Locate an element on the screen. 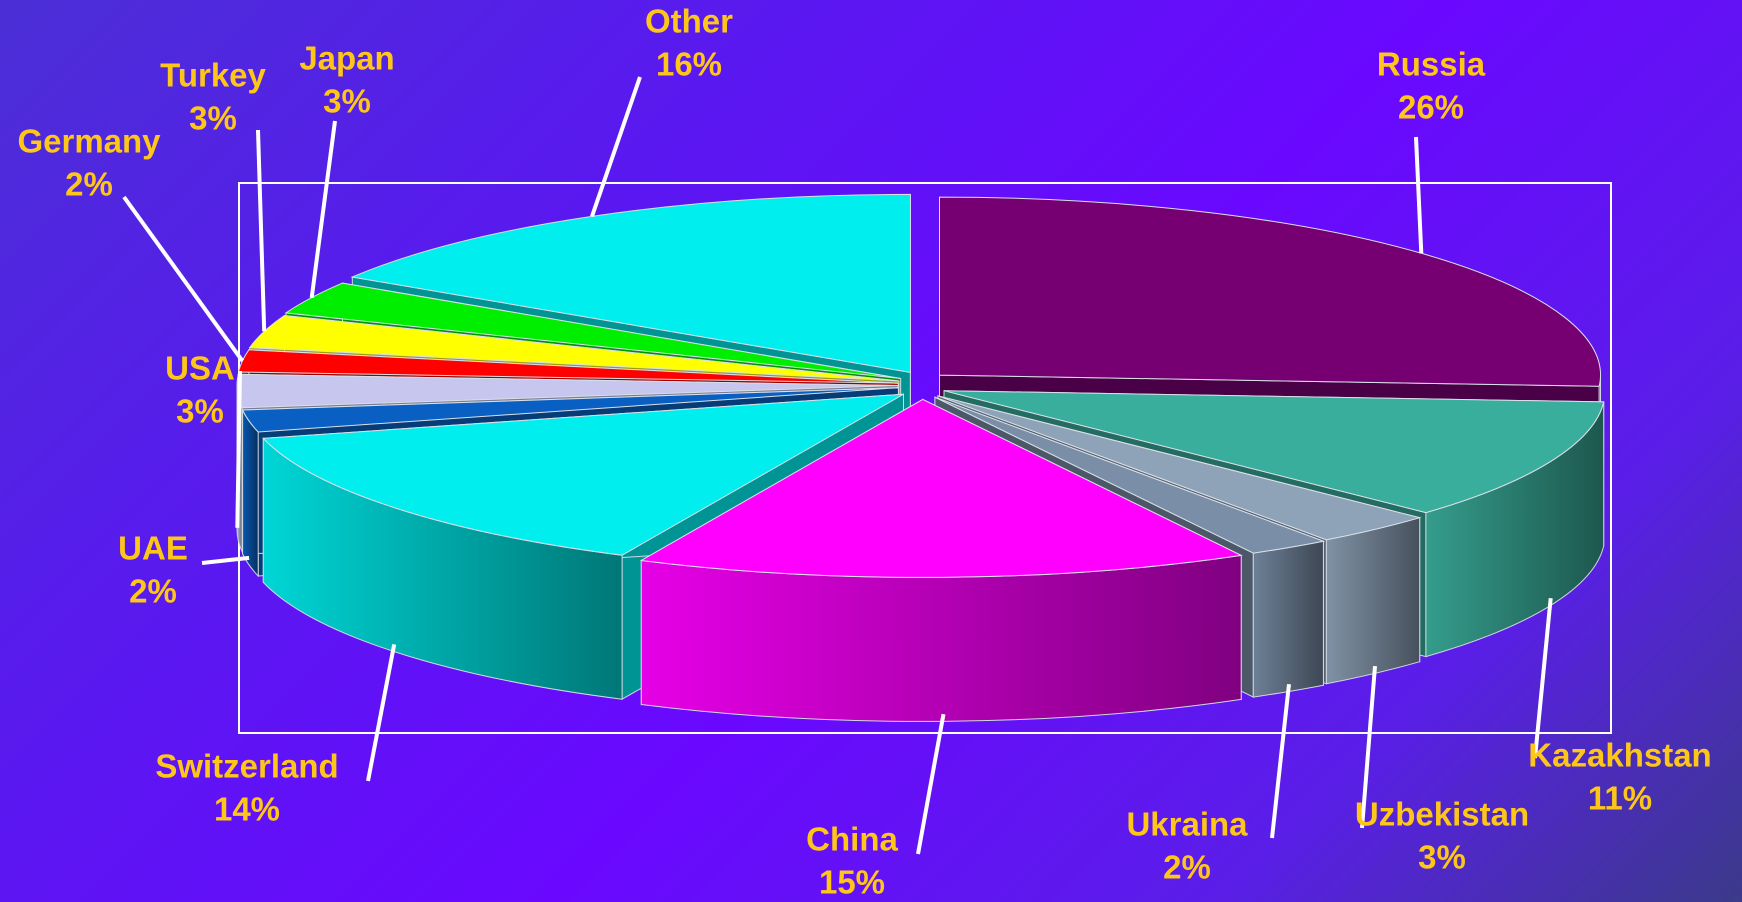  slice-label: Other is located at coordinates (689, 21).